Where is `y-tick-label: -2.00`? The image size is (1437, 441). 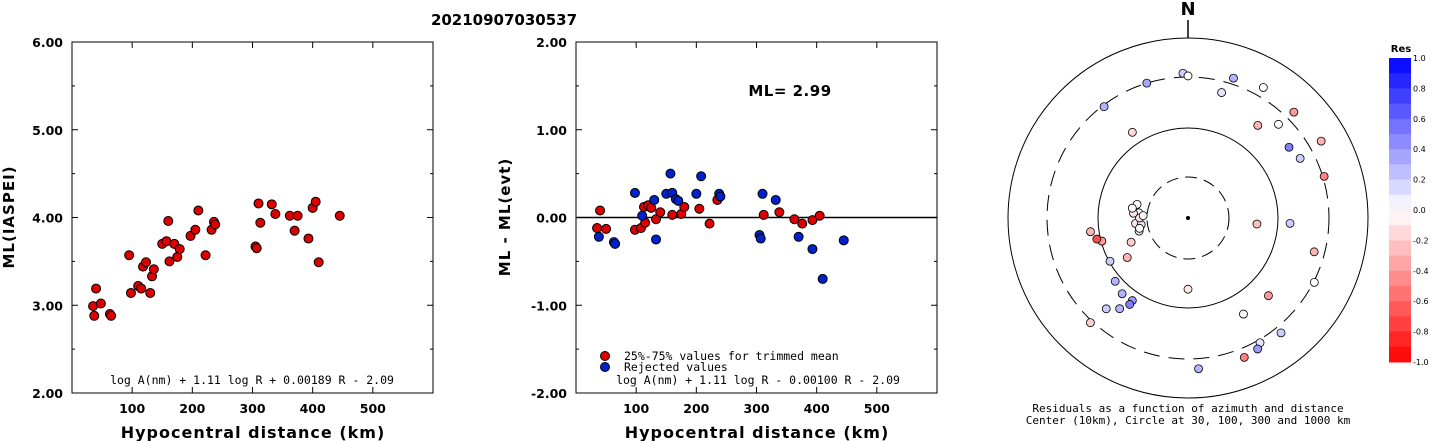 y-tick-label: -2.00 is located at coordinates (549, 393).